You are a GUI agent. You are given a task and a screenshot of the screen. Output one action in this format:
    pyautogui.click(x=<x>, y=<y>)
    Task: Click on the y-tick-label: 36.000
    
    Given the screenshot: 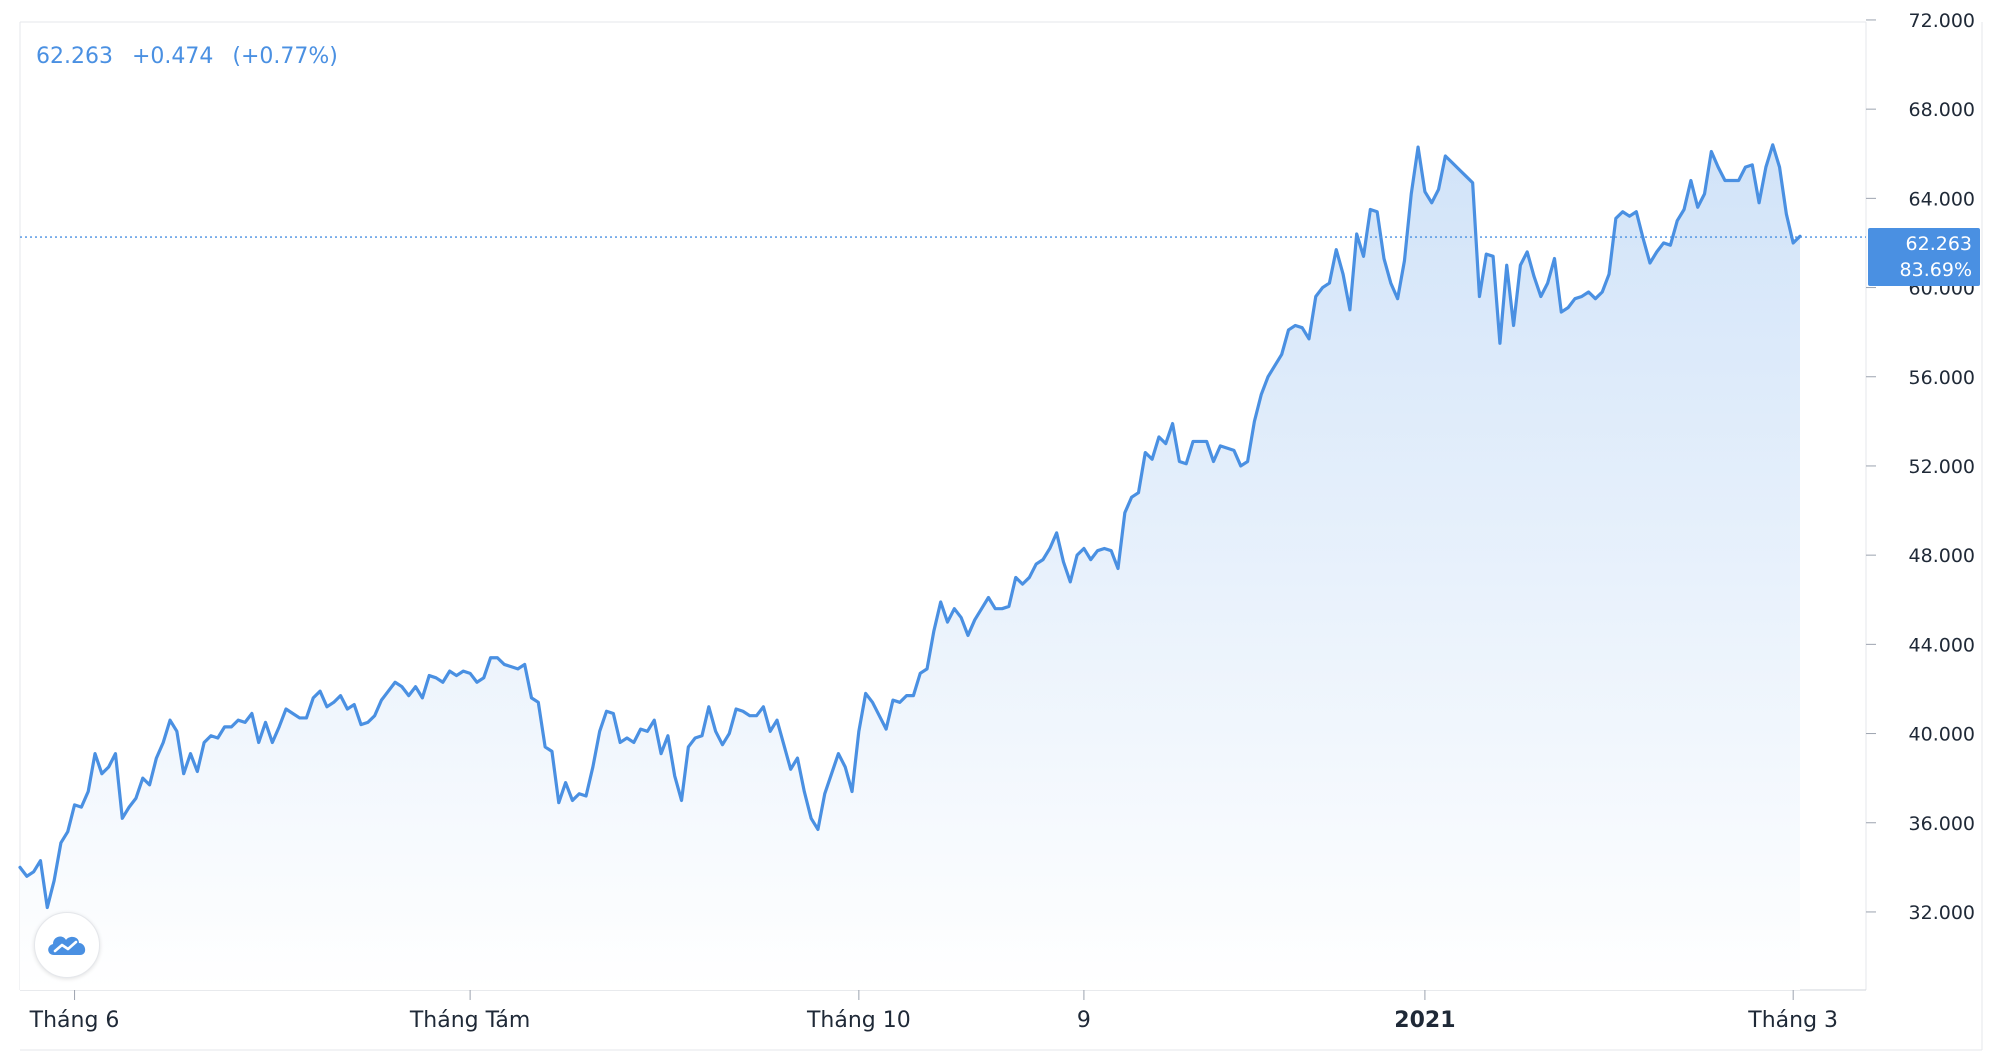 What is the action you would take?
    pyautogui.click(x=1942, y=824)
    